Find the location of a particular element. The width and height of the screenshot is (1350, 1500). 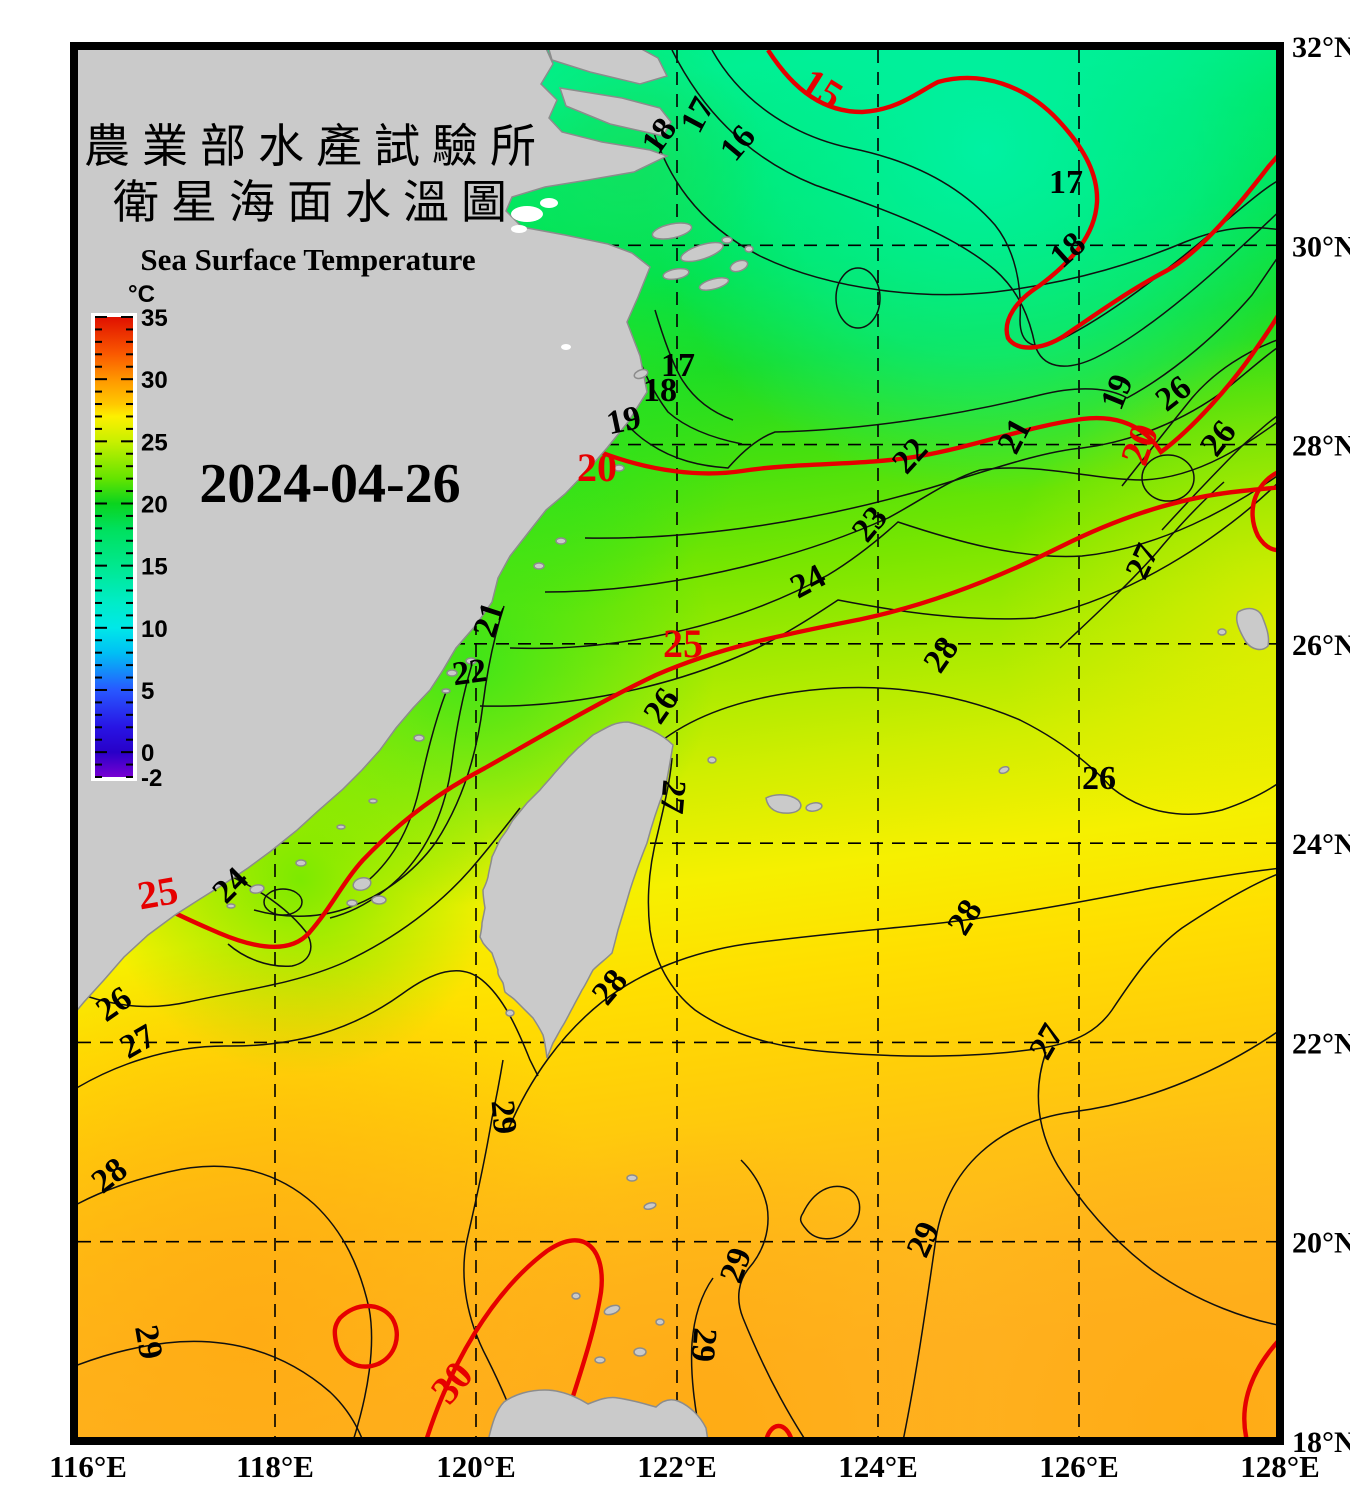

colorbar-tick-0: 0 is located at coordinates (147, 753).